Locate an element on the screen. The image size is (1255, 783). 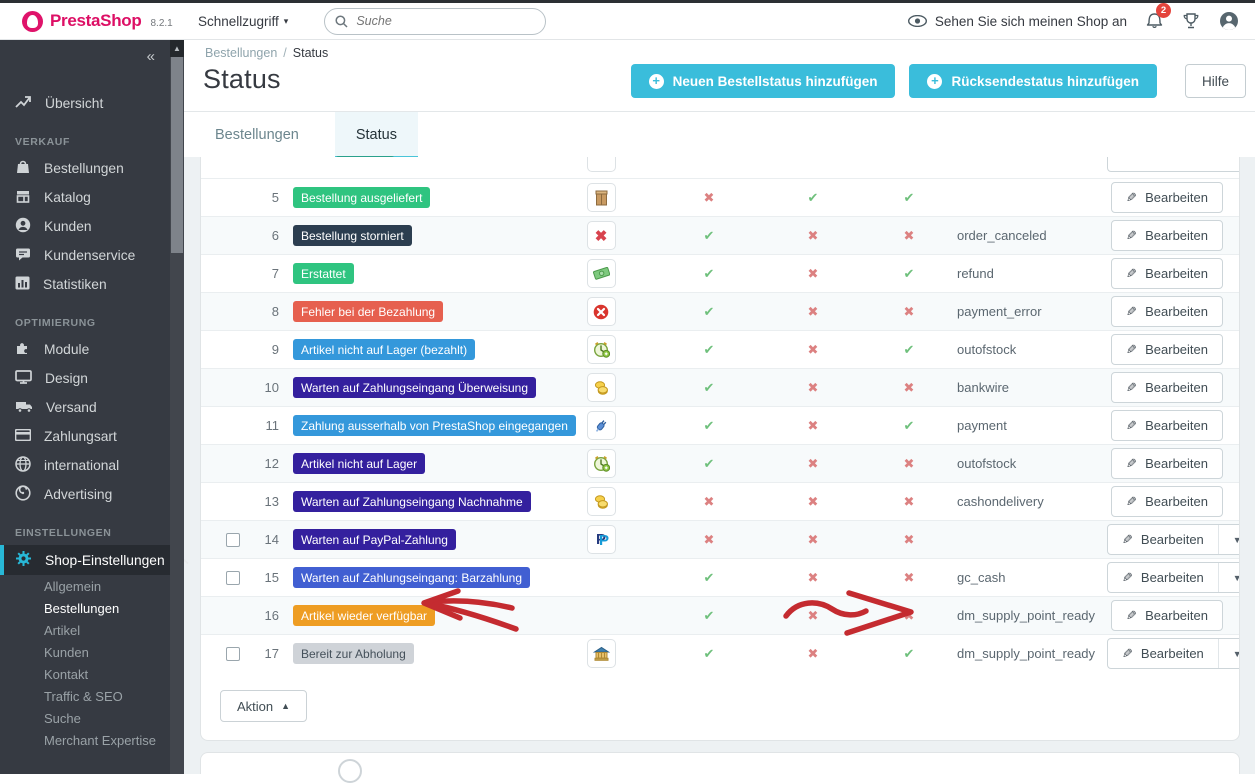
search-input is located at coordinates (436, 21).